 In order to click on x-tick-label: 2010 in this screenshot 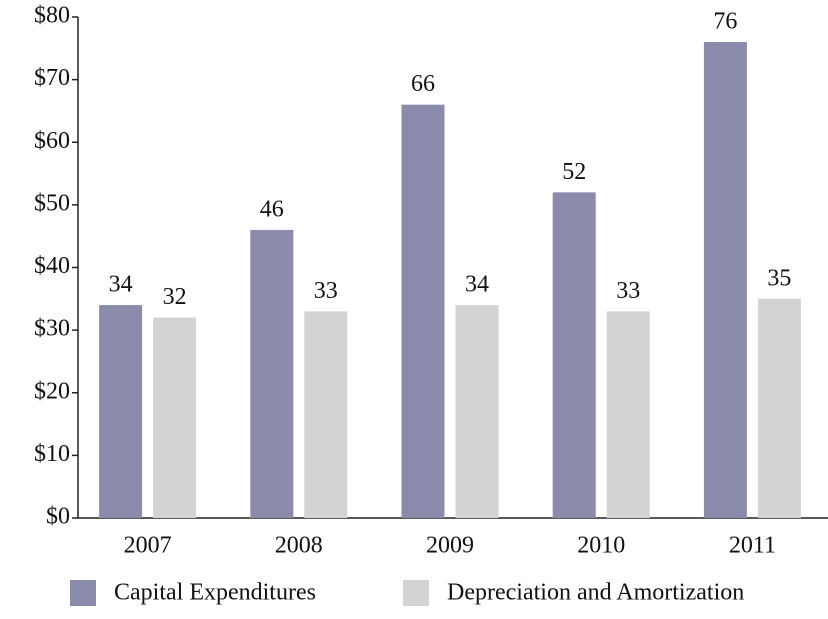, I will do `click(601, 546)`.